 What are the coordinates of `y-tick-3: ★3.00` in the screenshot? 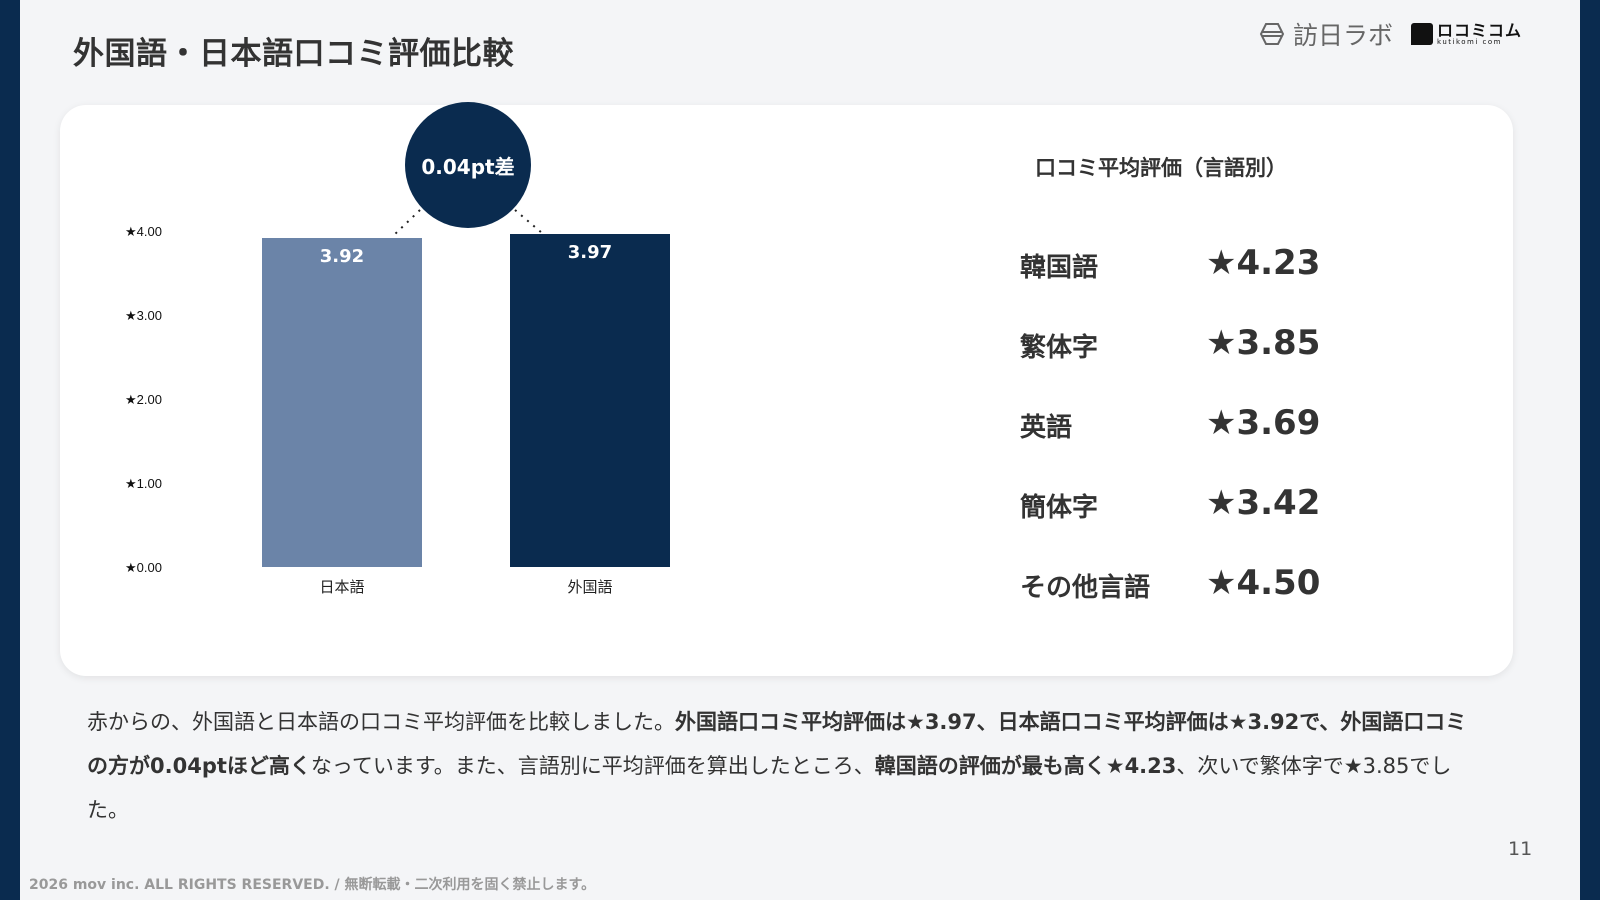 It's located at (143, 315).